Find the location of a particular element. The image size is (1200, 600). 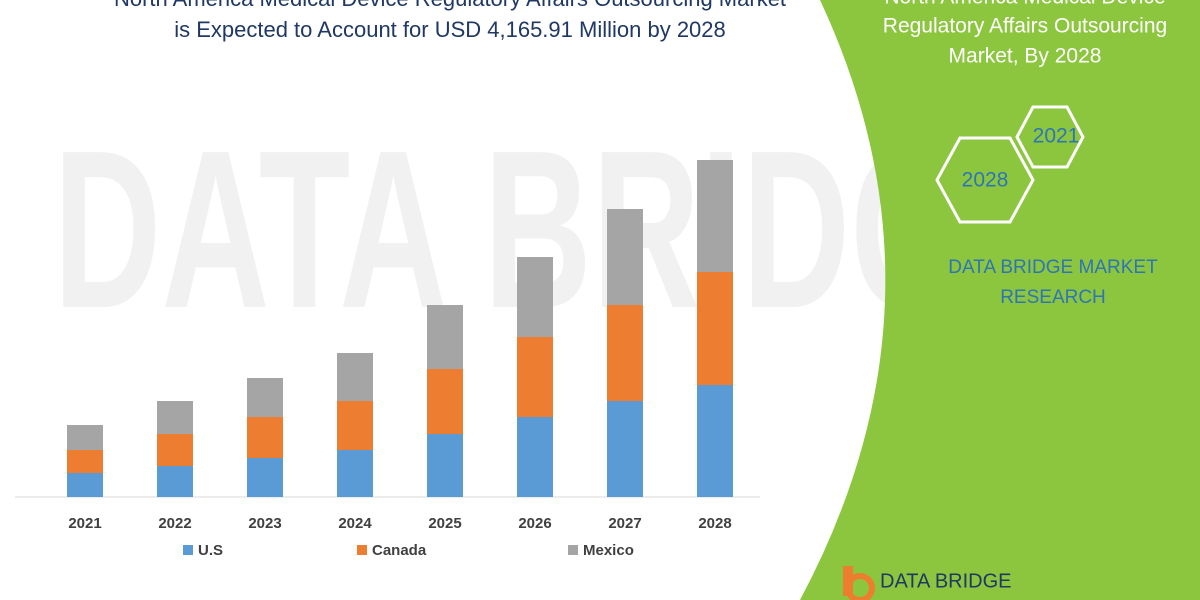

x-tick-label: 2022 is located at coordinates (174, 523).